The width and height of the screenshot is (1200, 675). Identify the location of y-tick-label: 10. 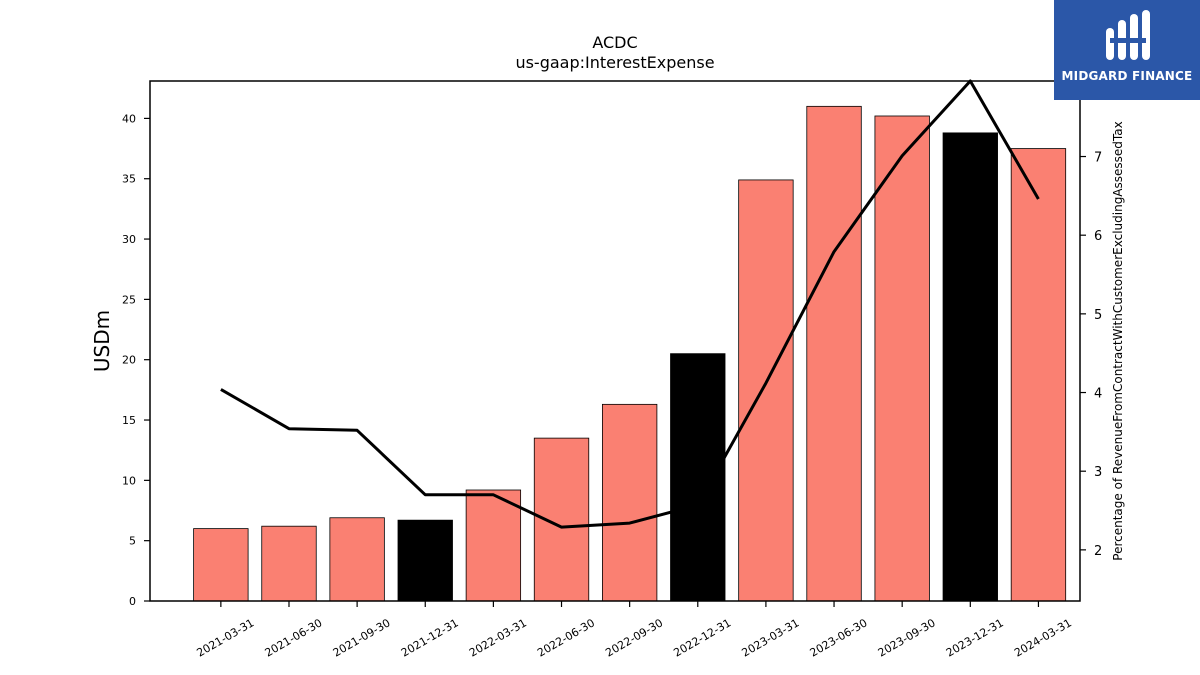
(129, 480).